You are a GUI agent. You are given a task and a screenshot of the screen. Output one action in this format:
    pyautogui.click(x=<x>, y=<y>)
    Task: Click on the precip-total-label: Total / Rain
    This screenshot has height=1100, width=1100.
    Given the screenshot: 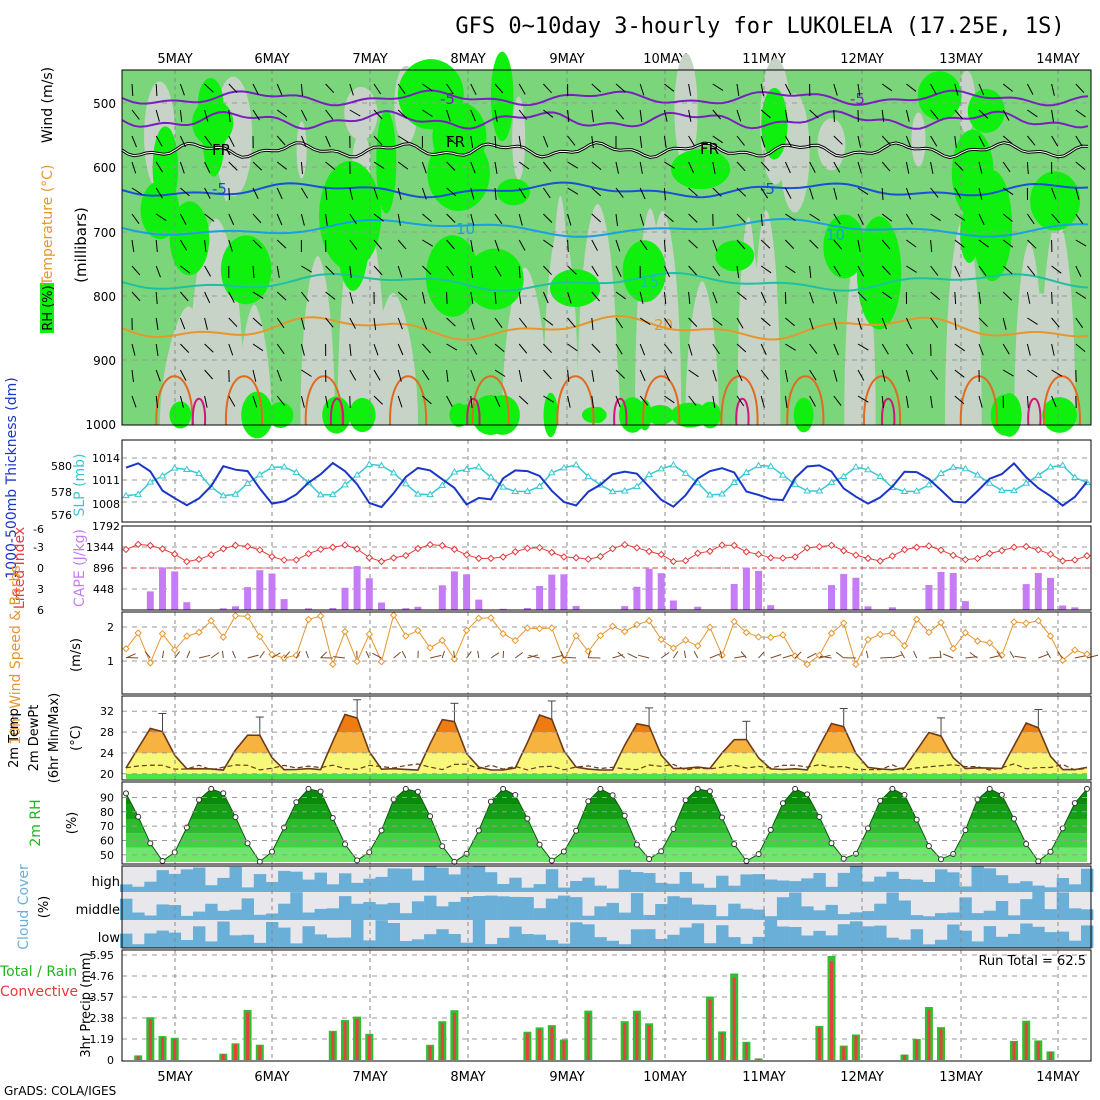 What is the action you would take?
    pyautogui.click(x=38, y=972)
    